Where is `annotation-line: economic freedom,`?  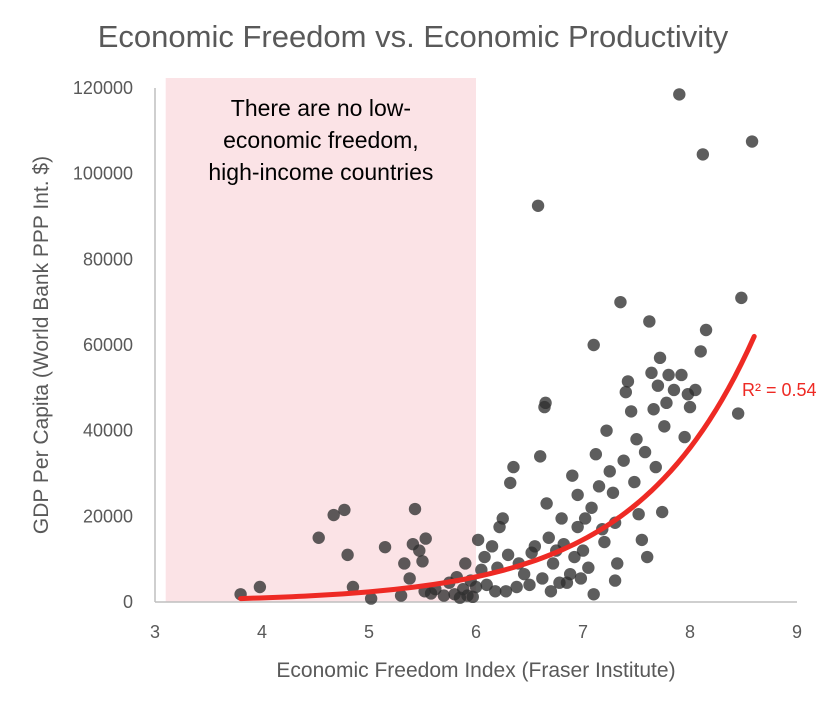
annotation-line: economic freedom, is located at coordinates (321, 140).